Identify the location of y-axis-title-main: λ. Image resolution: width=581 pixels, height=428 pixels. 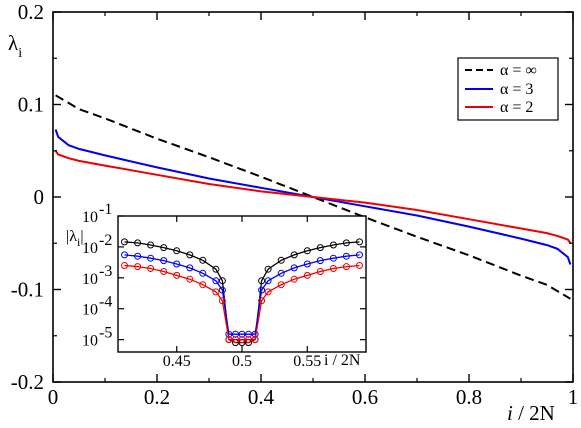
(13, 43).